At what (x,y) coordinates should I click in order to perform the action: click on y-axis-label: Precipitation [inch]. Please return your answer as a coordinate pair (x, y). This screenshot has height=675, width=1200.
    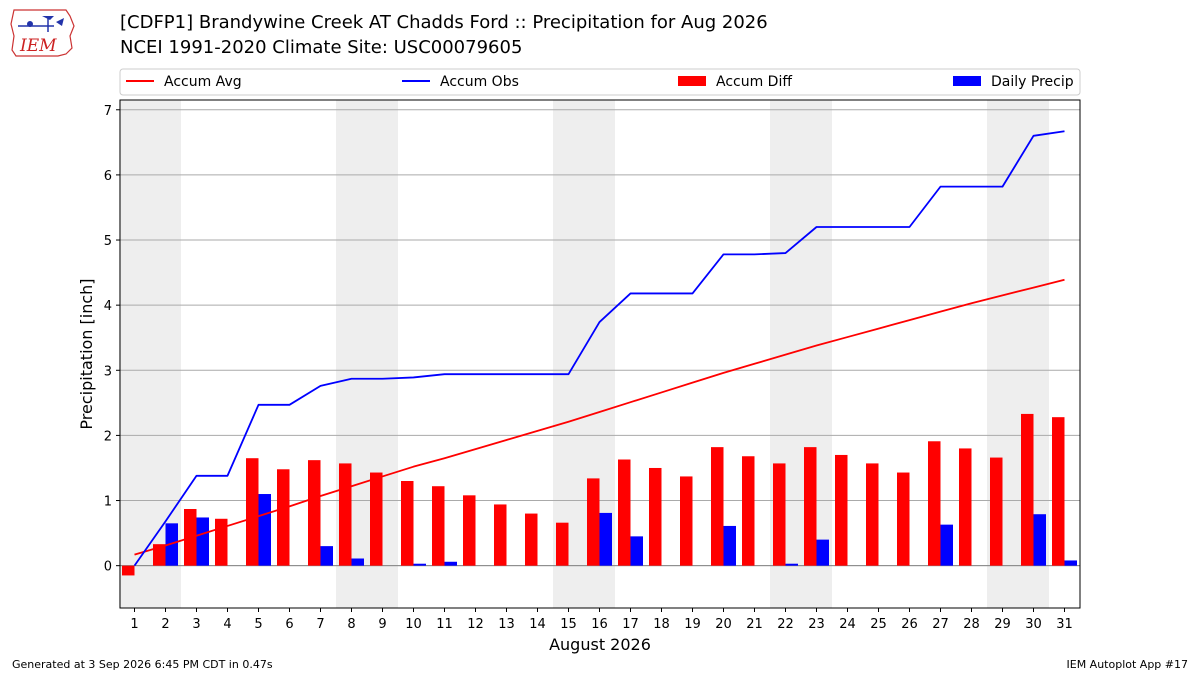
    Looking at the image, I should click on (86, 353).